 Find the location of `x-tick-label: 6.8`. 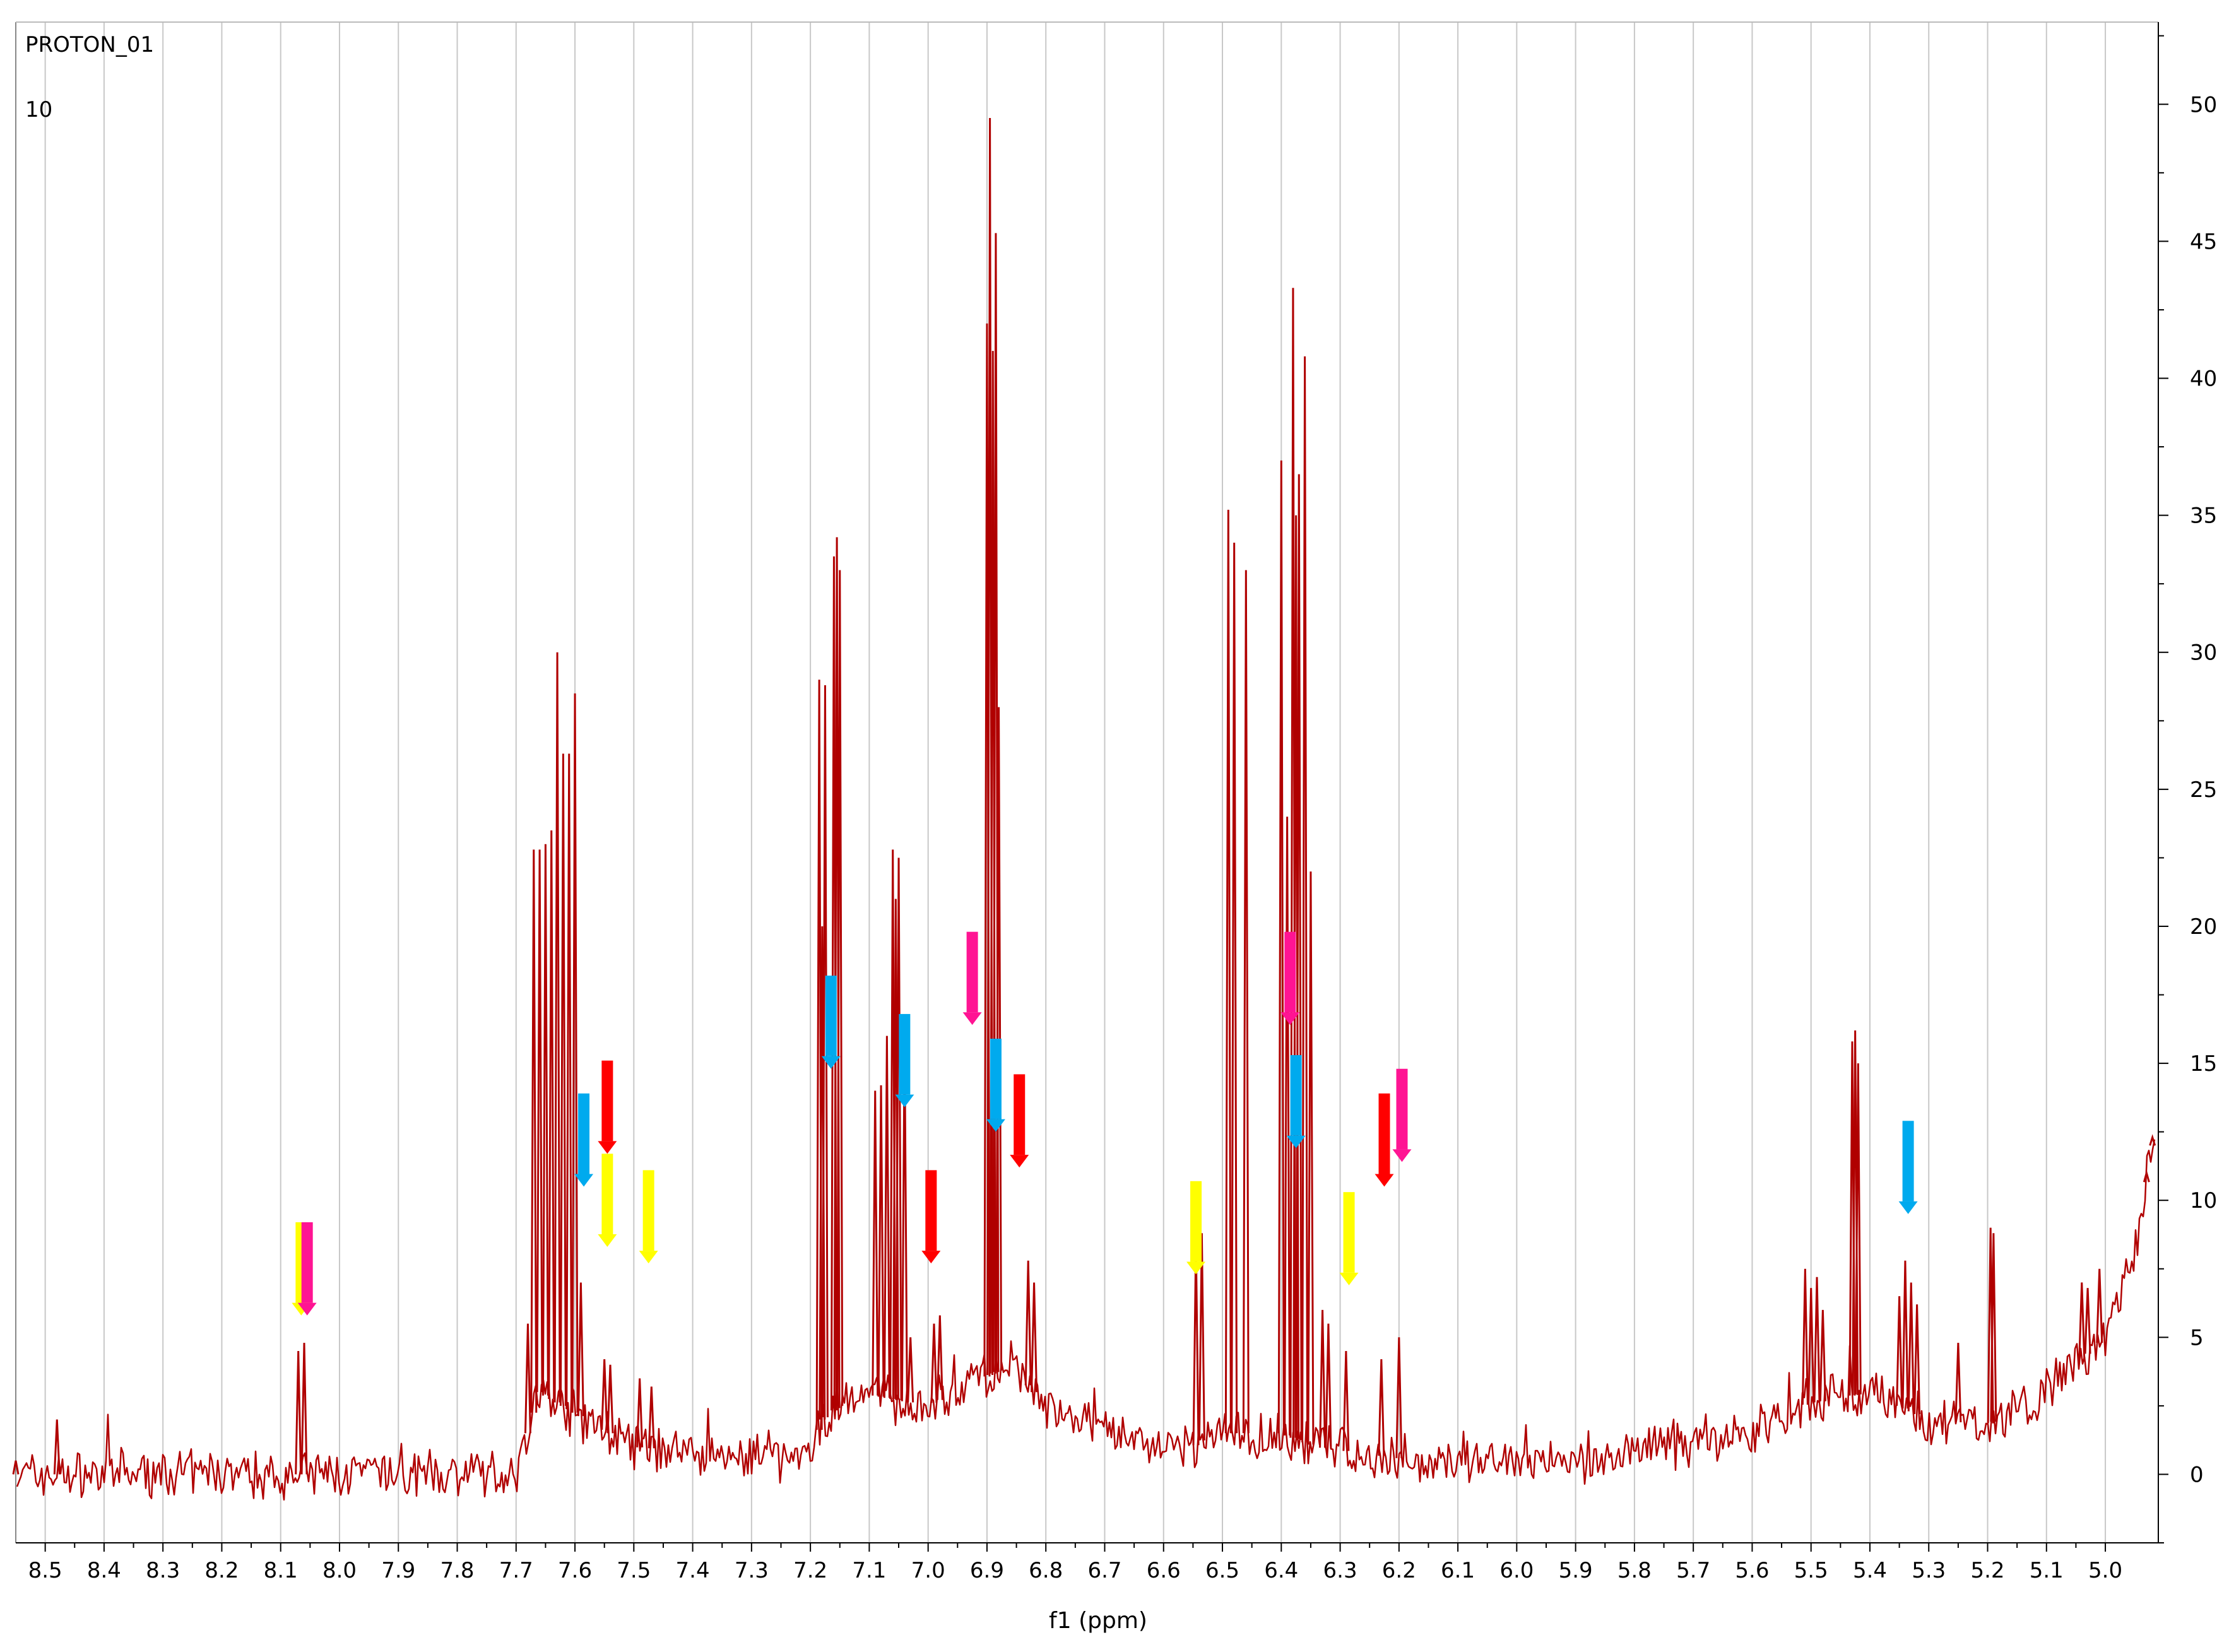

x-tick-label: 6.8 is located at coordinates (1046, 1570).